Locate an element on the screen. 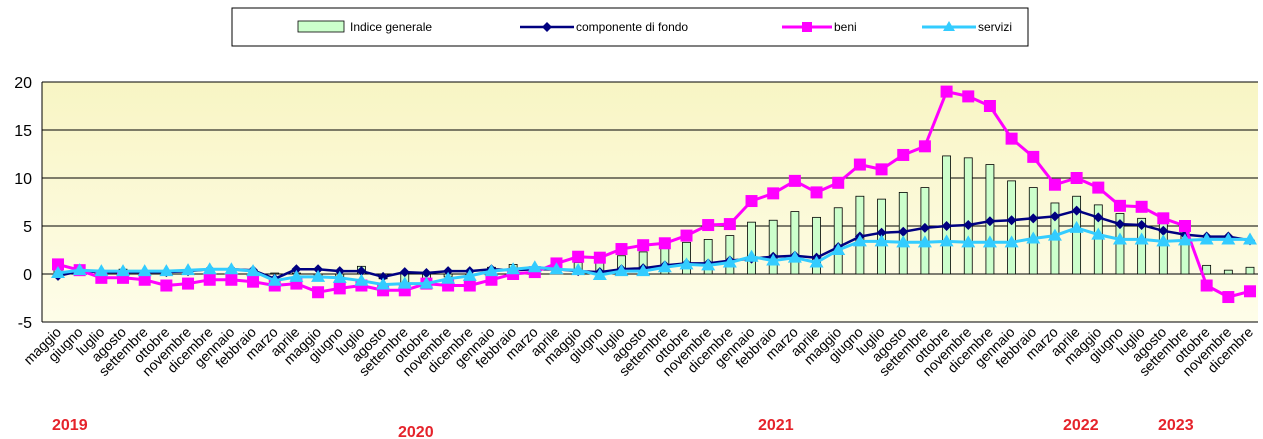 The image size is (1263, 439). legend-marker-triangle is located at coordinates (949, 26).